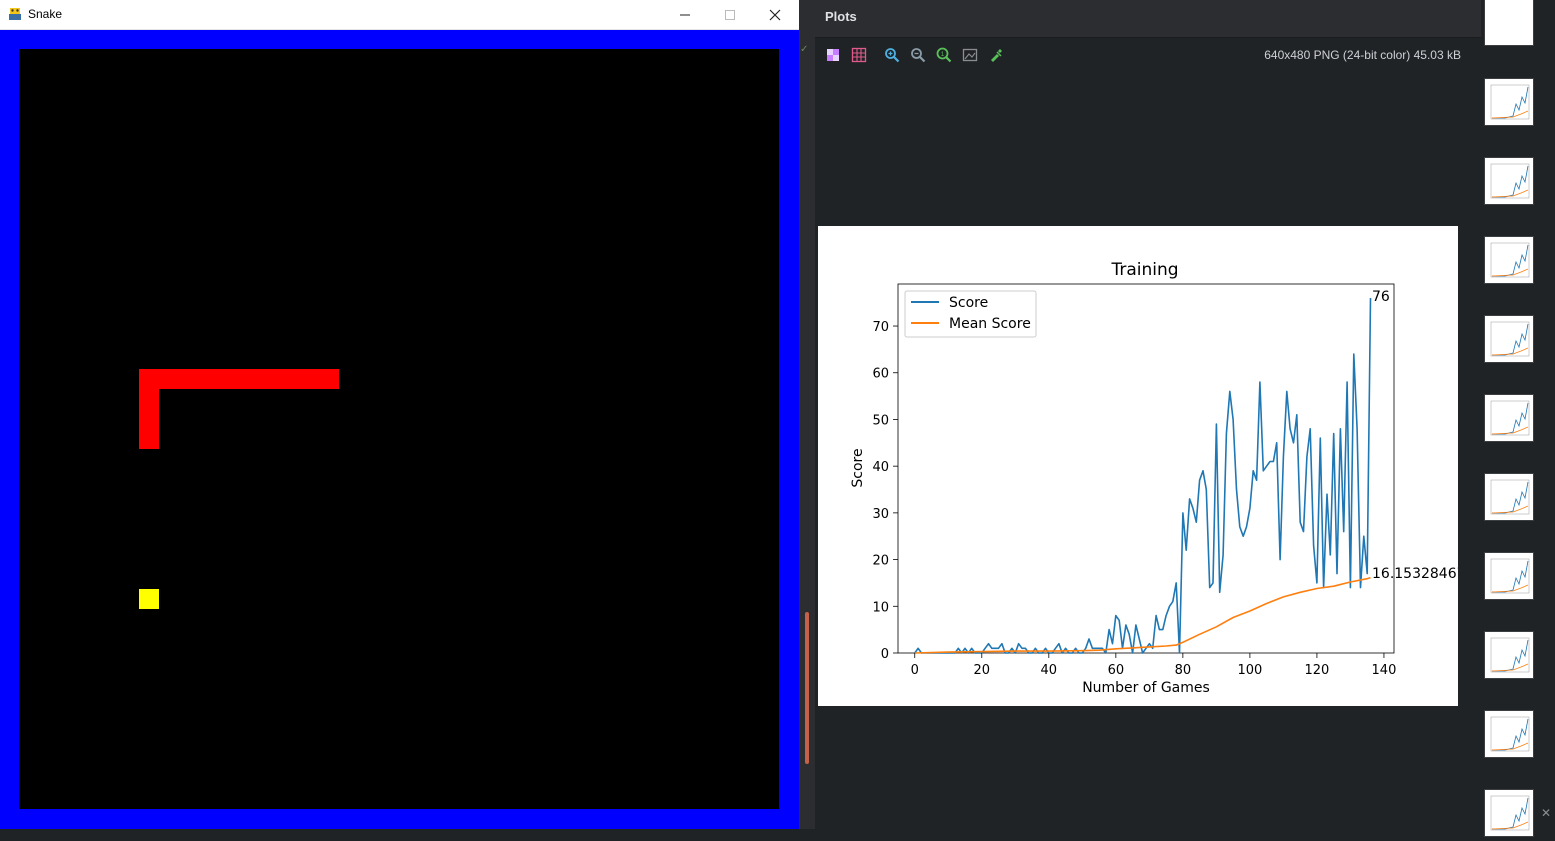  What do you see at coordinates (15, 14) in the screenshot?
I see `python-icon` at bounding box center [15, 14].